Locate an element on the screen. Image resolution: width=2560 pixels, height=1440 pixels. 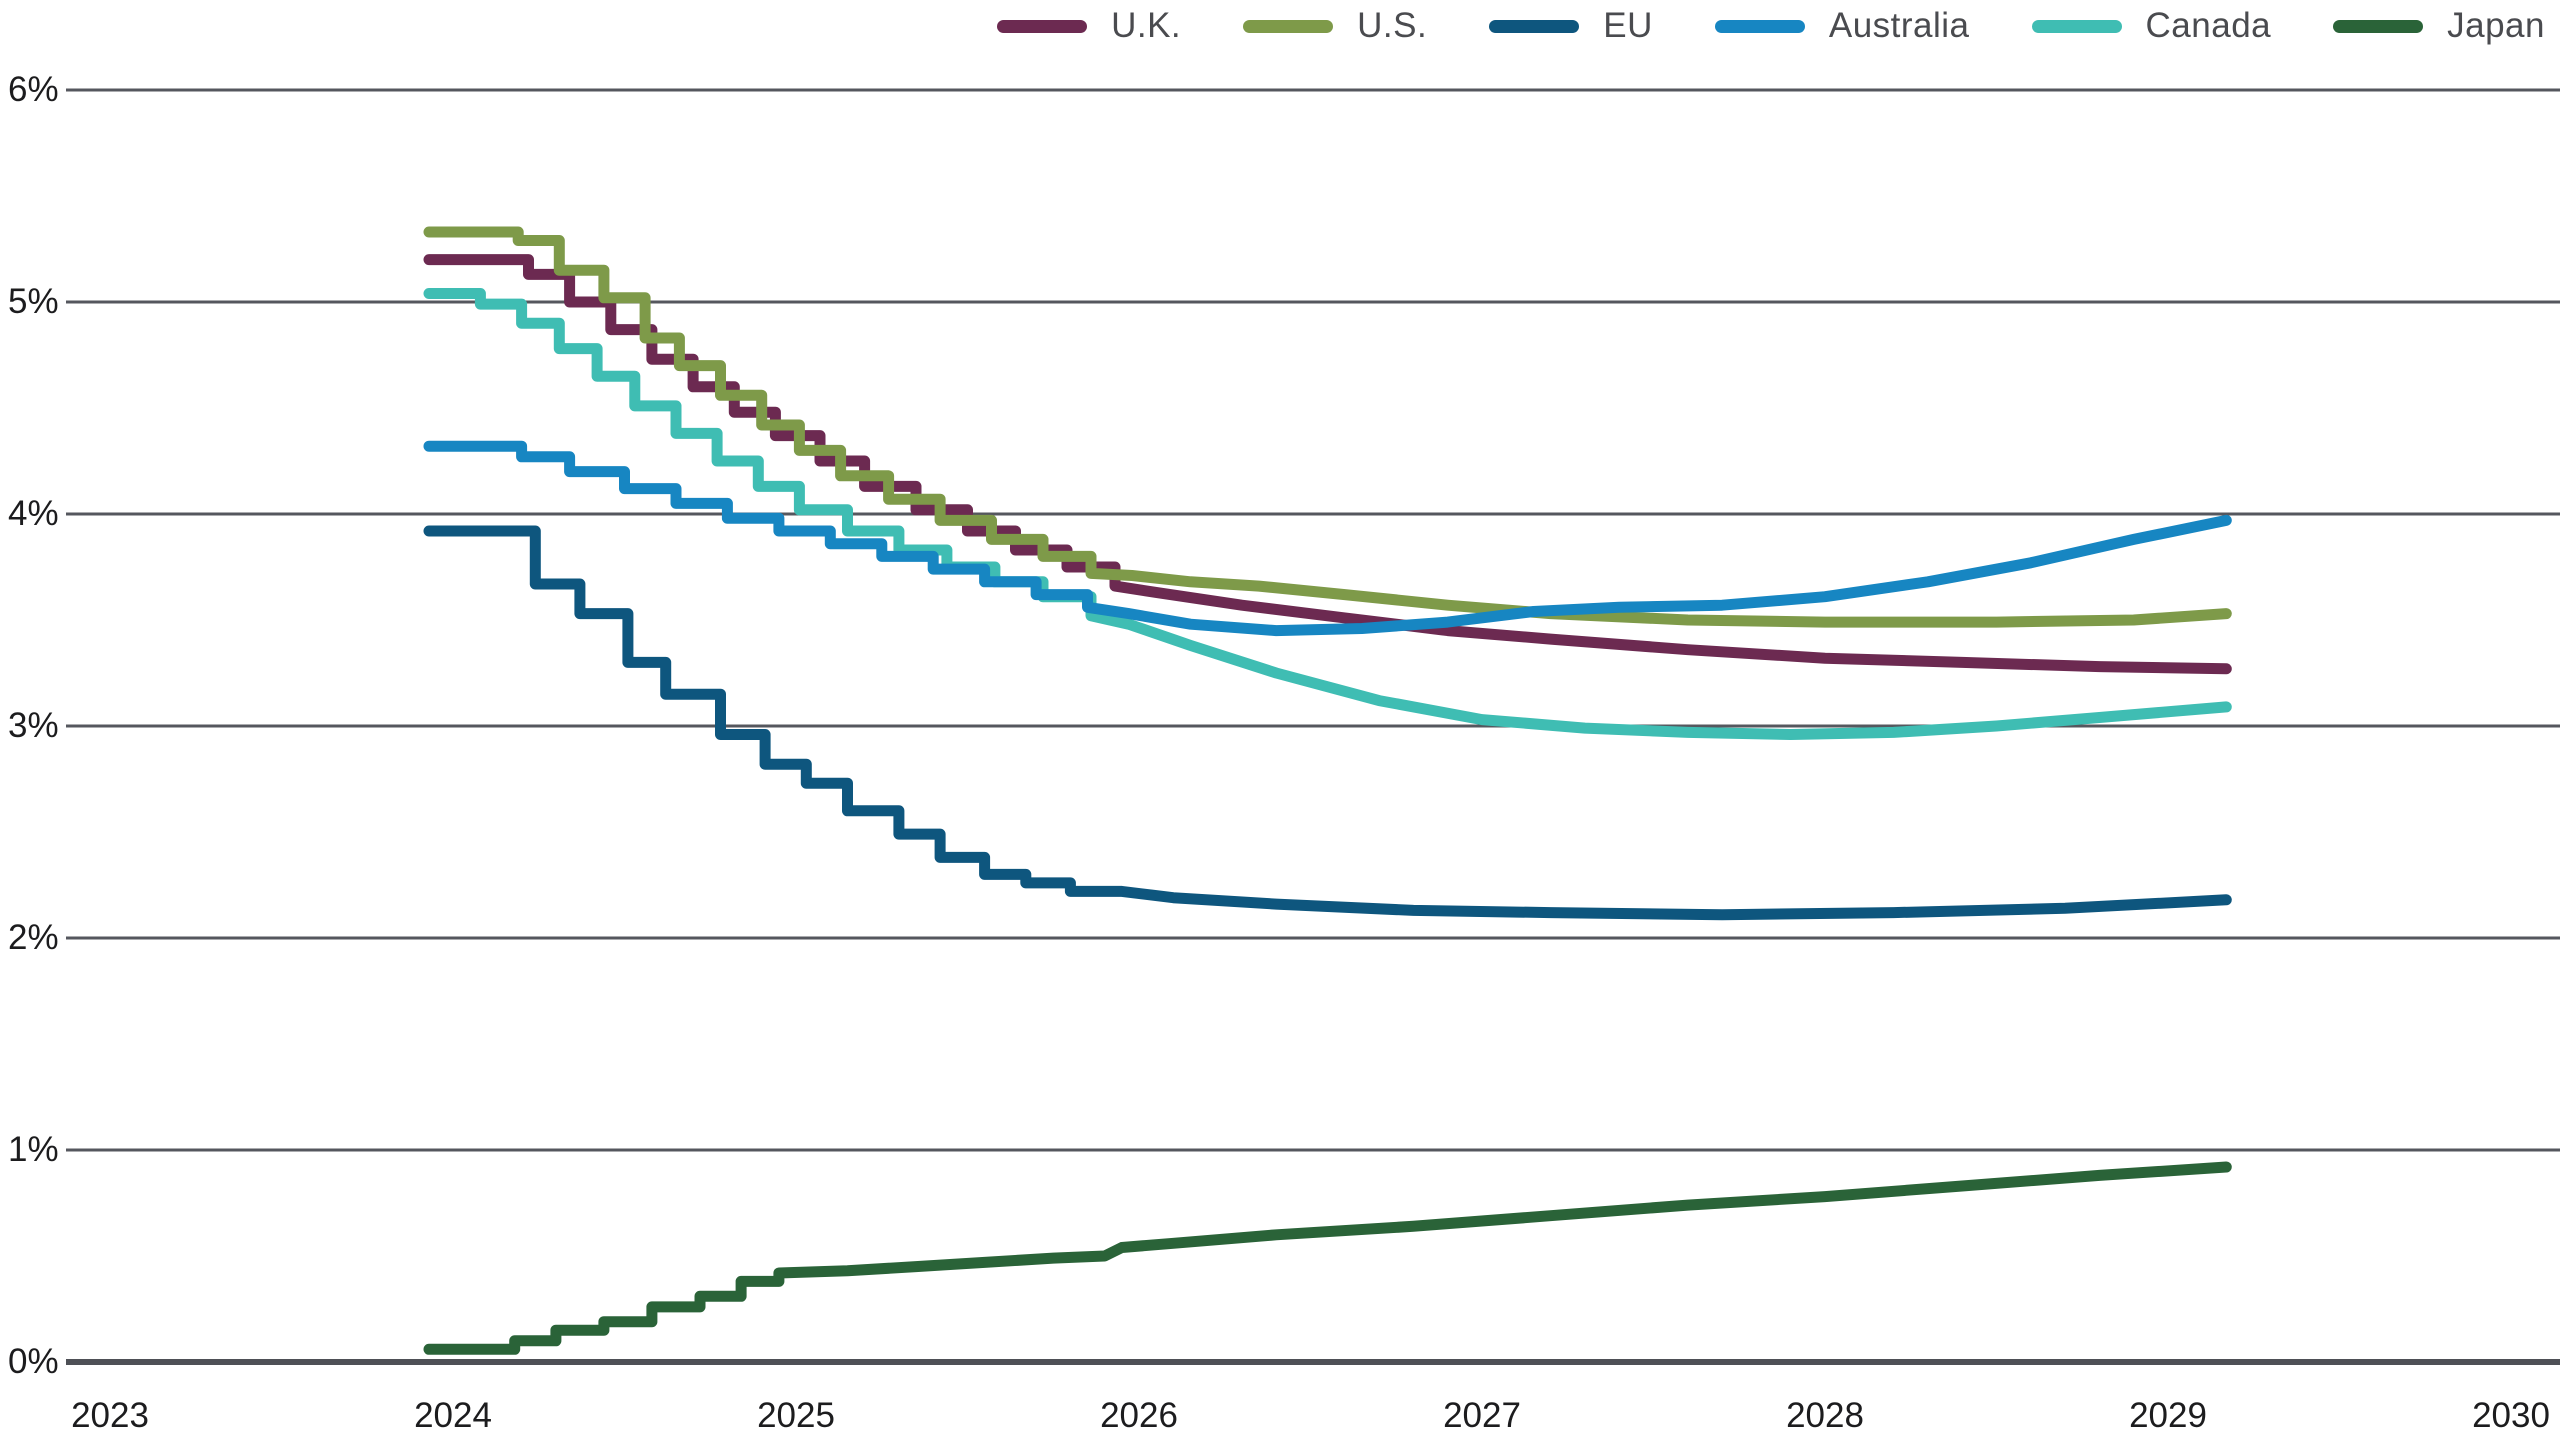
legend: U.K. U.S. EU Australia Canada Japan is located at coordinates (1771, 26).